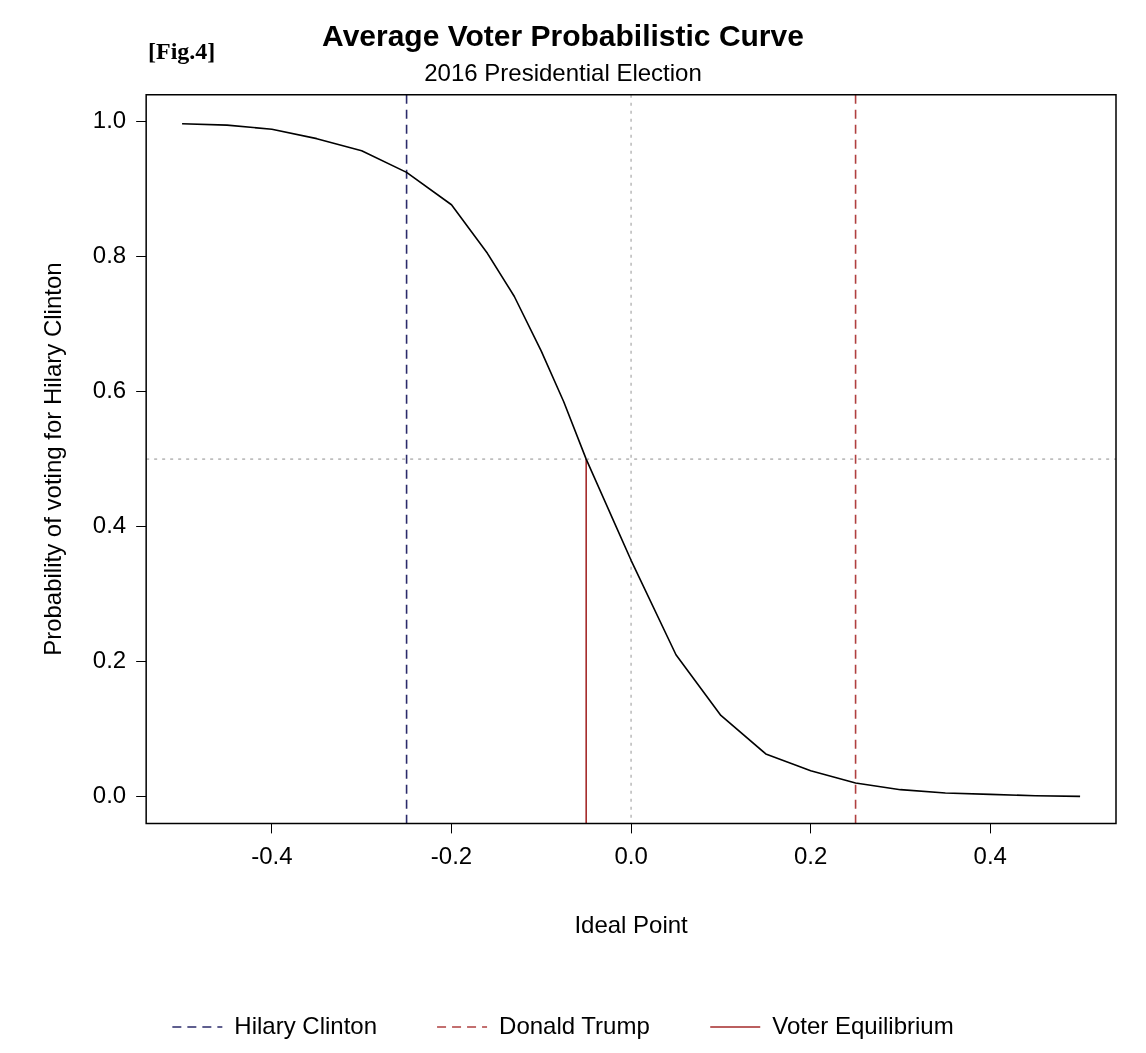 The image size is (1146, 1053). What do you see at coordinates (563, 36) in the screenshot?
I see `chart-title: Average Voter Probabilistic Curve` at bounding box center [563, 36].